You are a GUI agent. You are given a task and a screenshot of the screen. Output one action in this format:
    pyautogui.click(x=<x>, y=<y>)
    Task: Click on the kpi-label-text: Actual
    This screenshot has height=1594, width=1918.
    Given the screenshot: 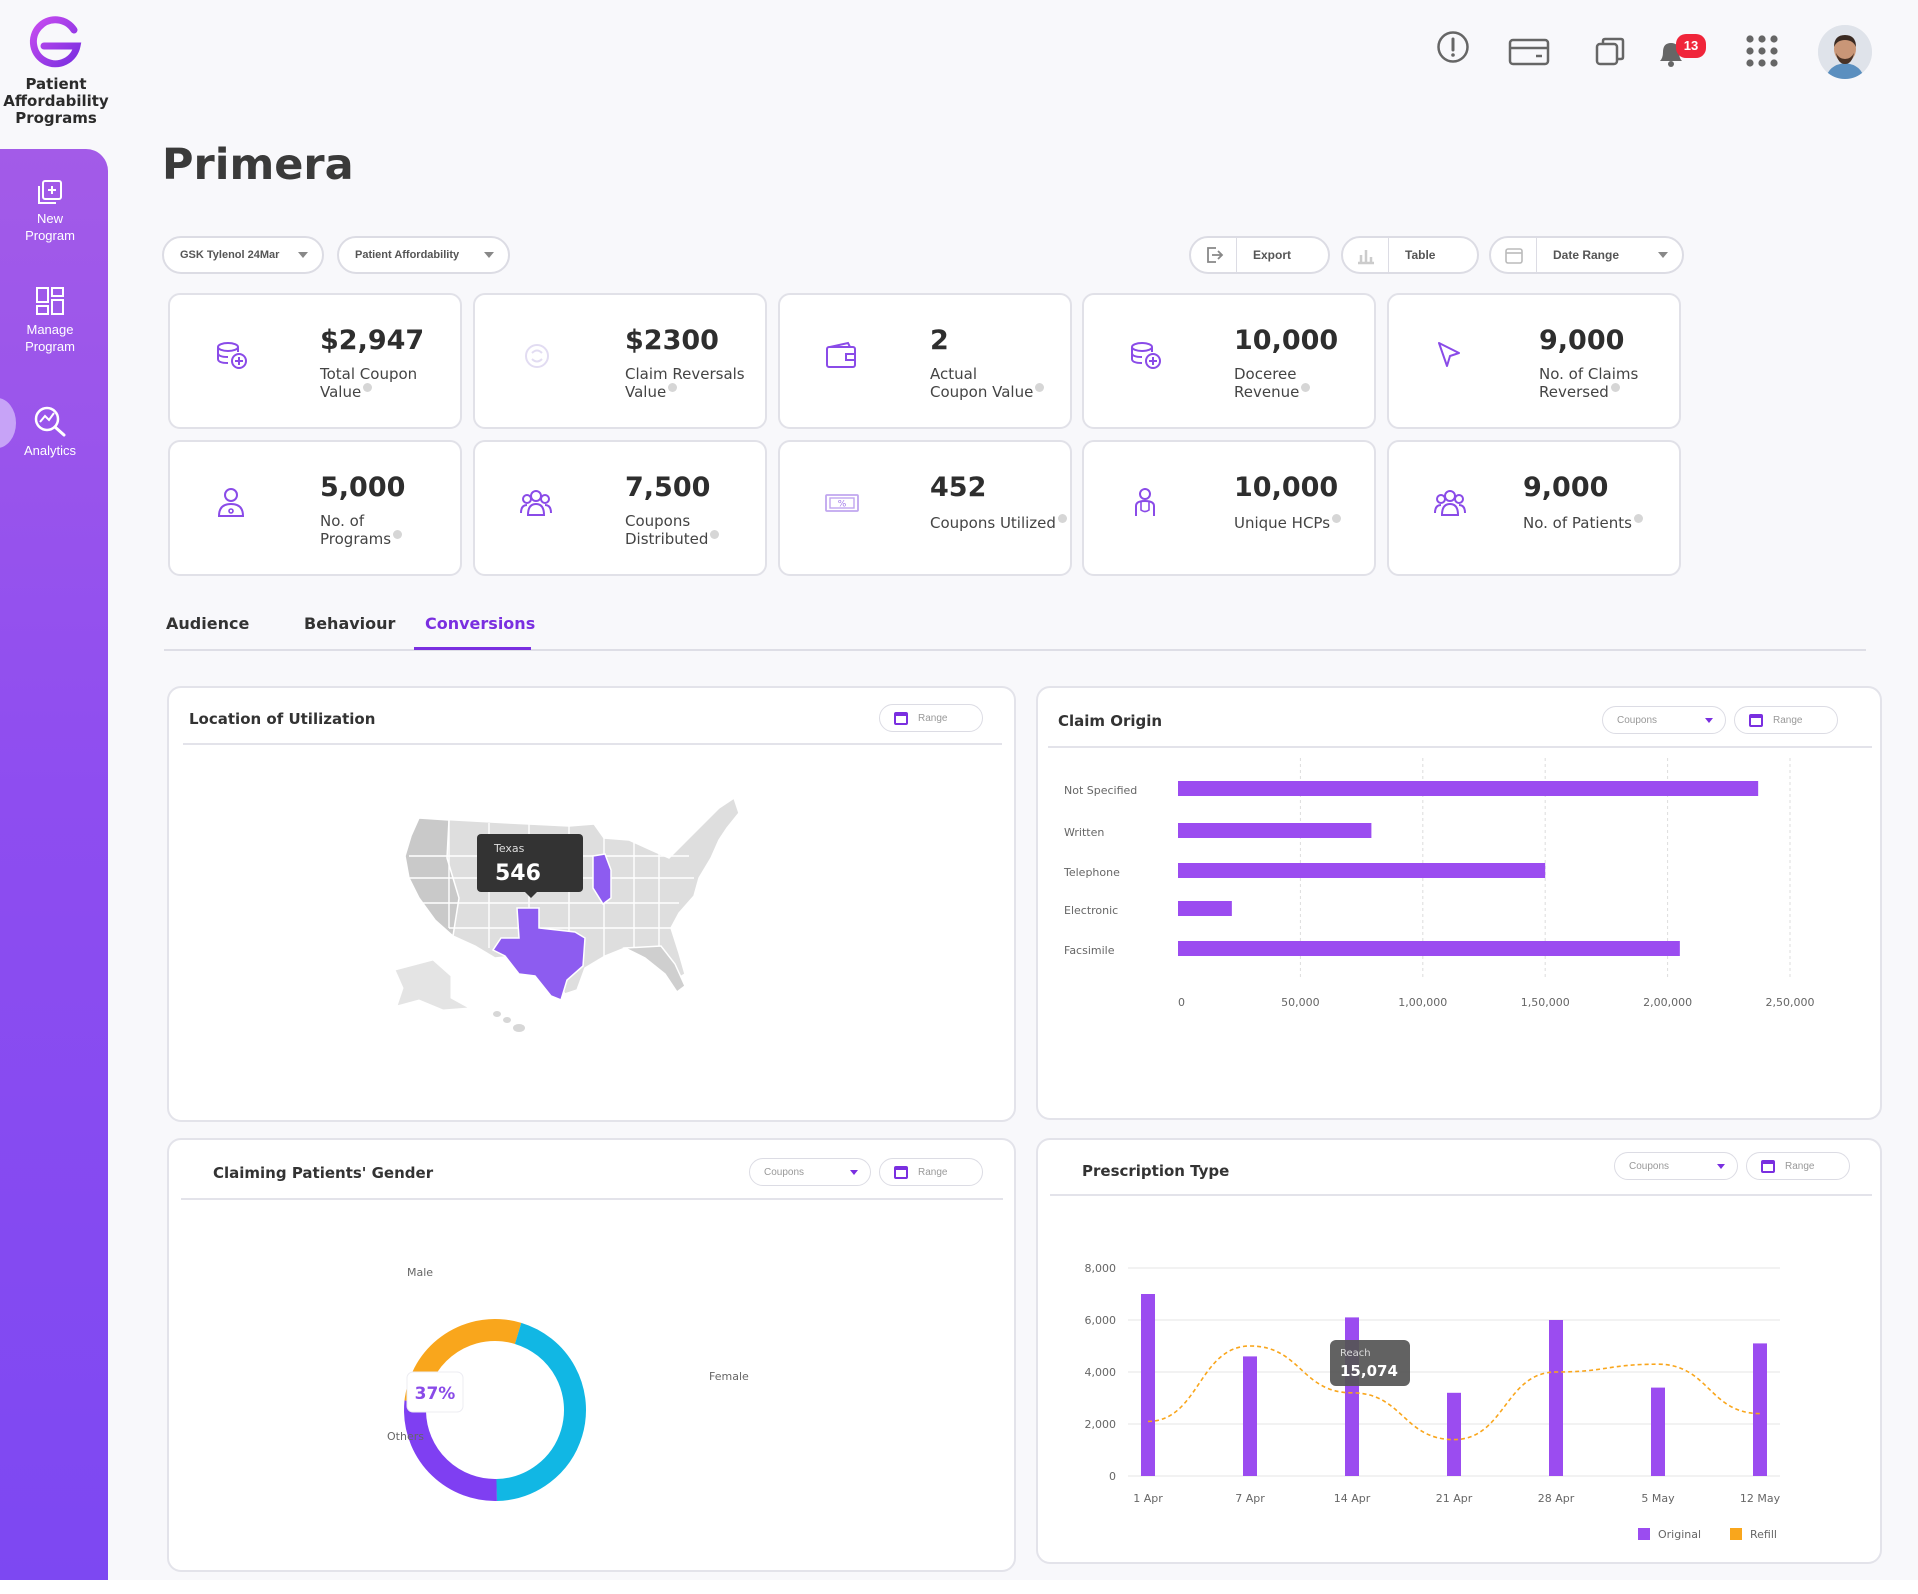 What is the action you would take?
    pyautogui.click(x=953, y=374)
    